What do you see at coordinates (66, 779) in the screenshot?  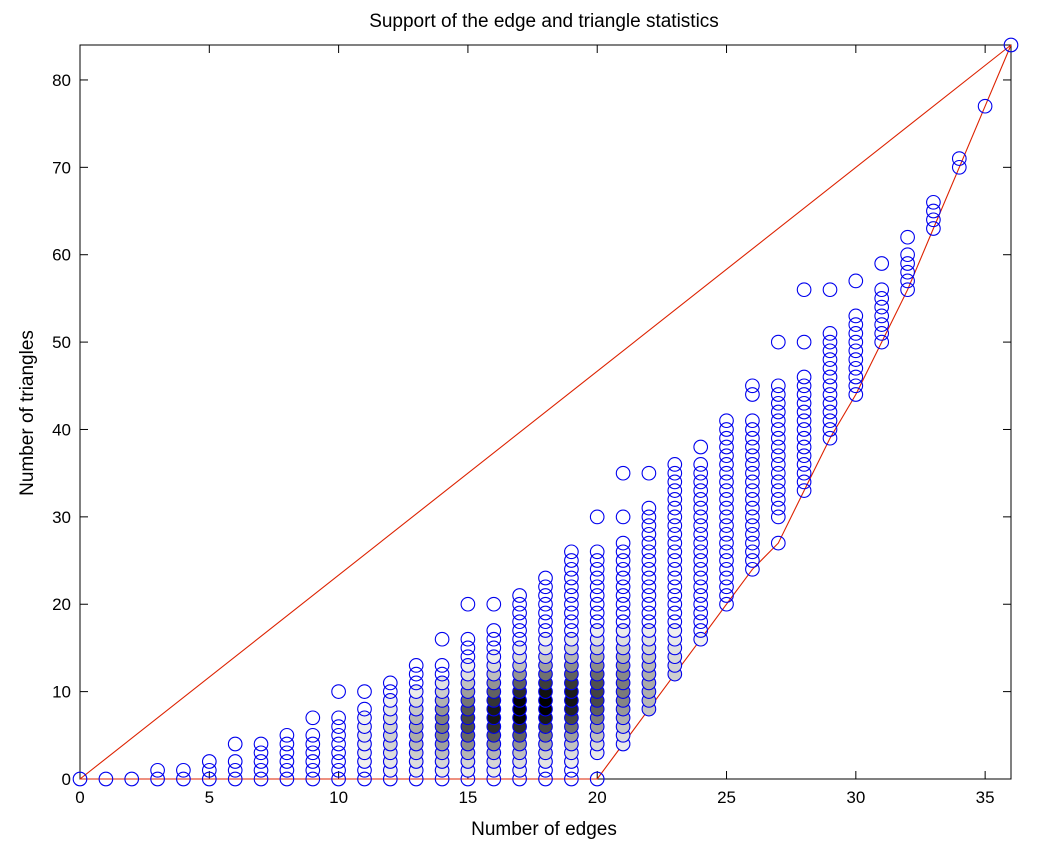 I see `y-tick-label: 0` at bounding box center [66, 779].